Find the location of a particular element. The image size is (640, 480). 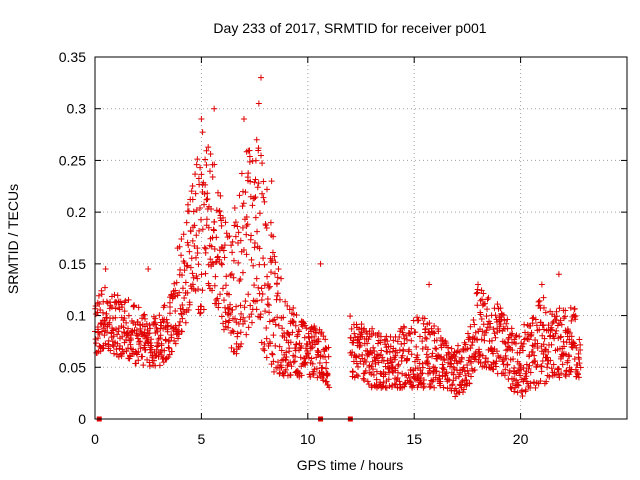

x-axis-label: GPS time / hours is located at coordinates (350, 465).